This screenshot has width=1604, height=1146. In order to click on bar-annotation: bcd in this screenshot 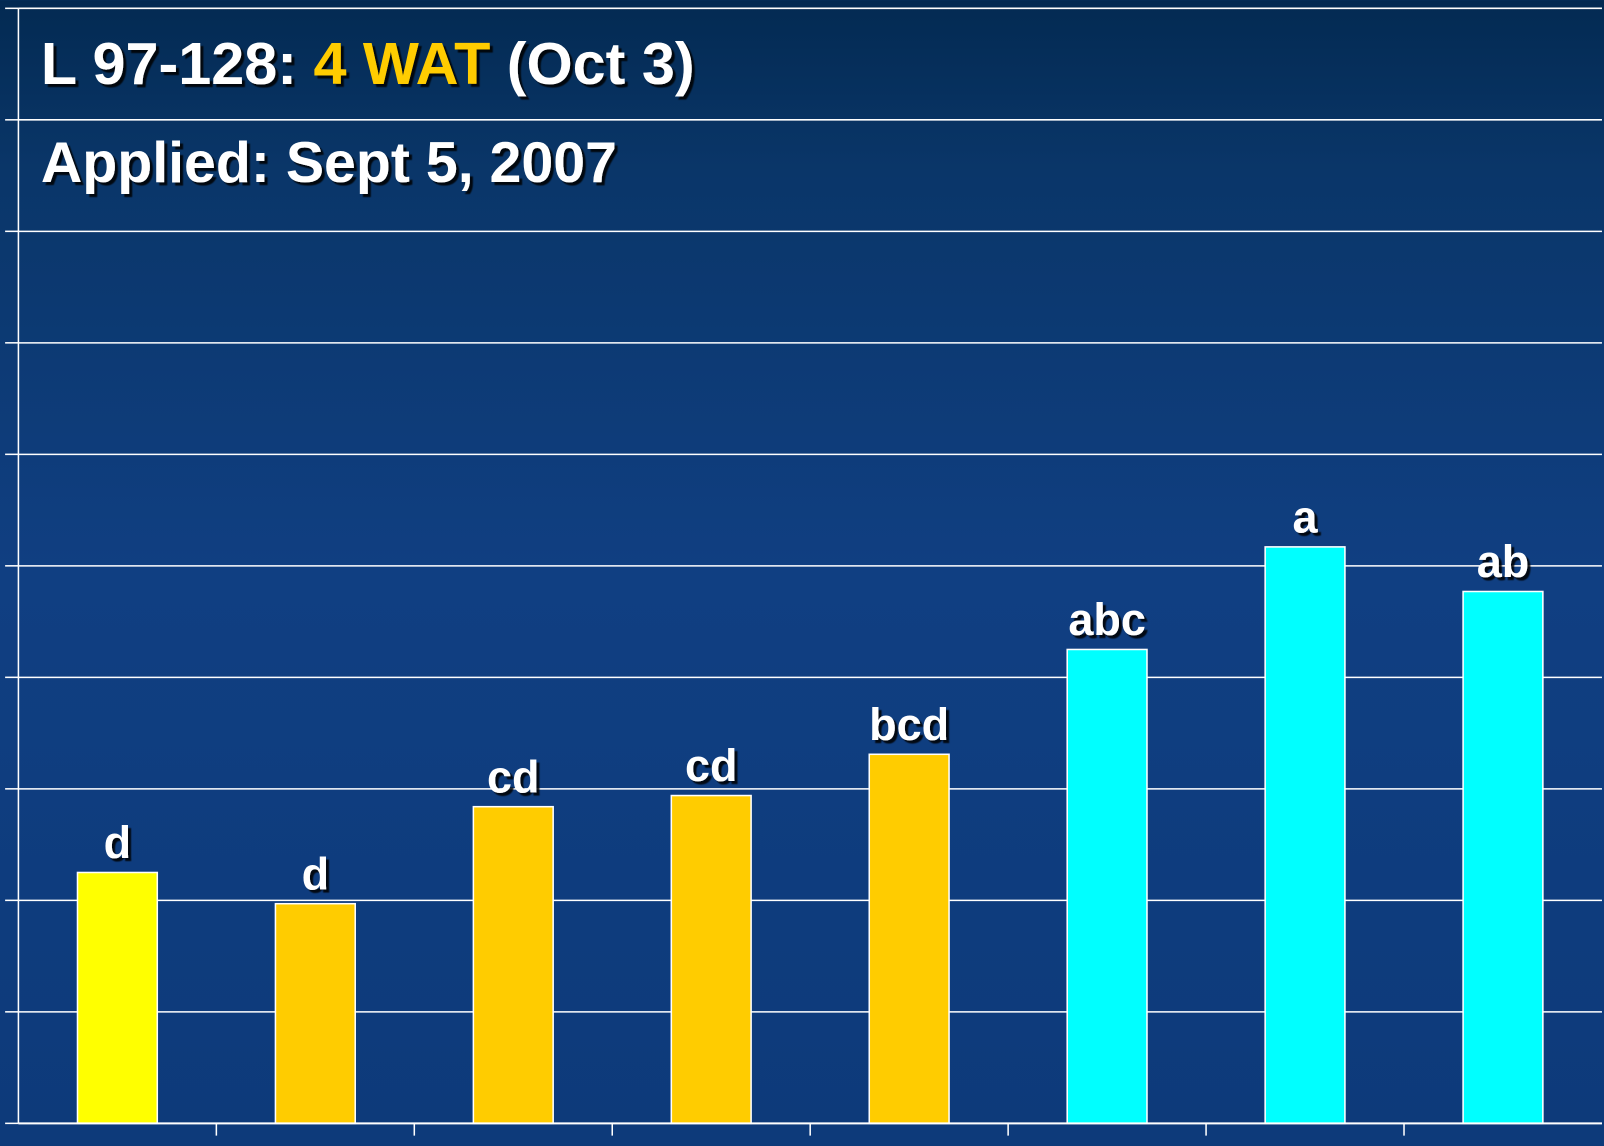, I will do `click(909, 724)`.